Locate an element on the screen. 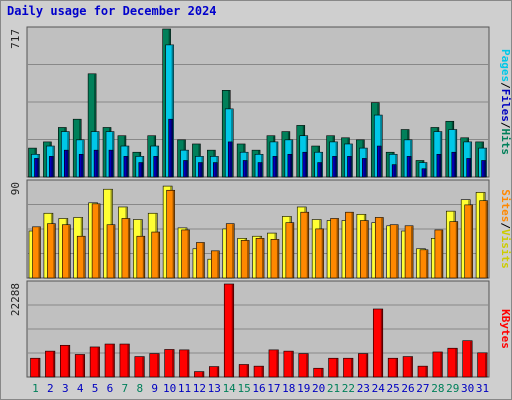 Image resolution: width=512 pixels, height=400 pixels. chart-title: Daily usage for December 2024 is located at coordinates (112, 11).